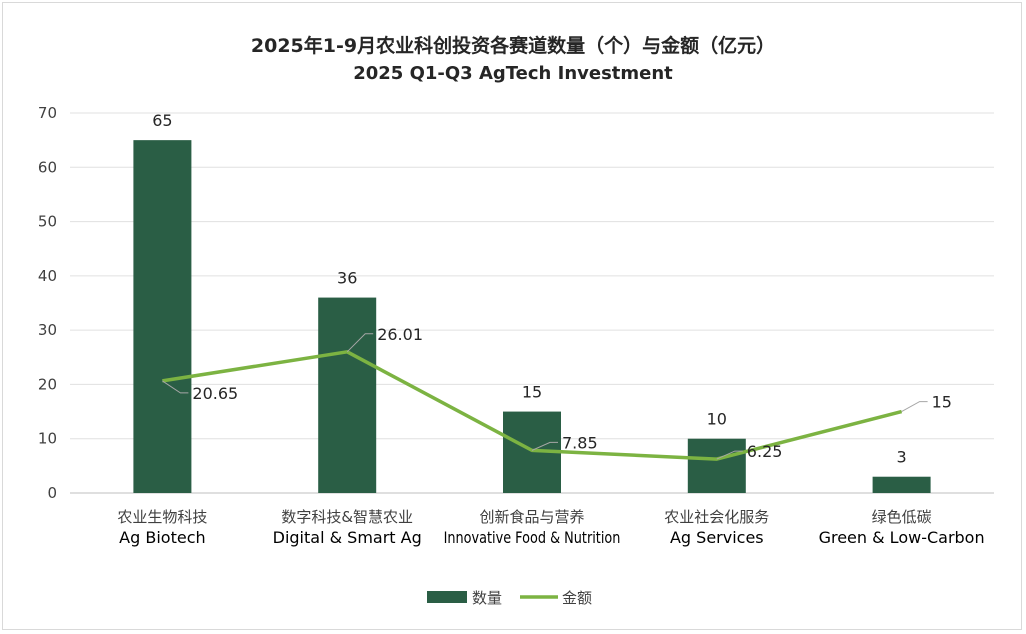 This screenshot has width=1026, height=634. Describe the element at coordinates (162, 517) in the screenshot. I see `x-category-label-cn: 农业生物科技` at that location.